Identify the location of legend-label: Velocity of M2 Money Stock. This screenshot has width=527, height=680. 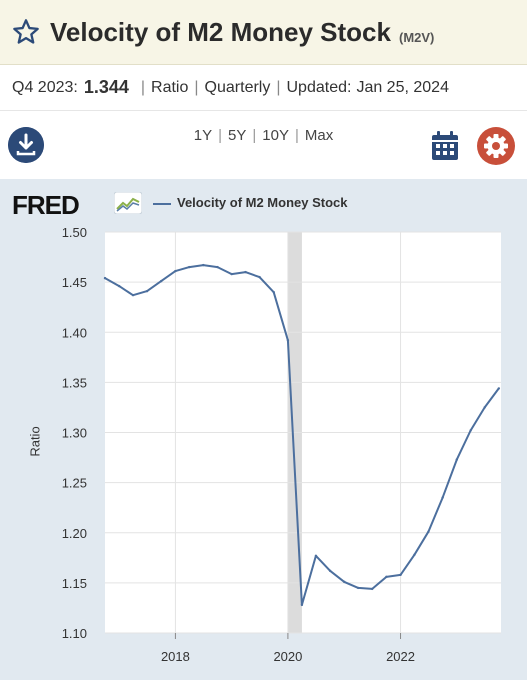
(262, 202).